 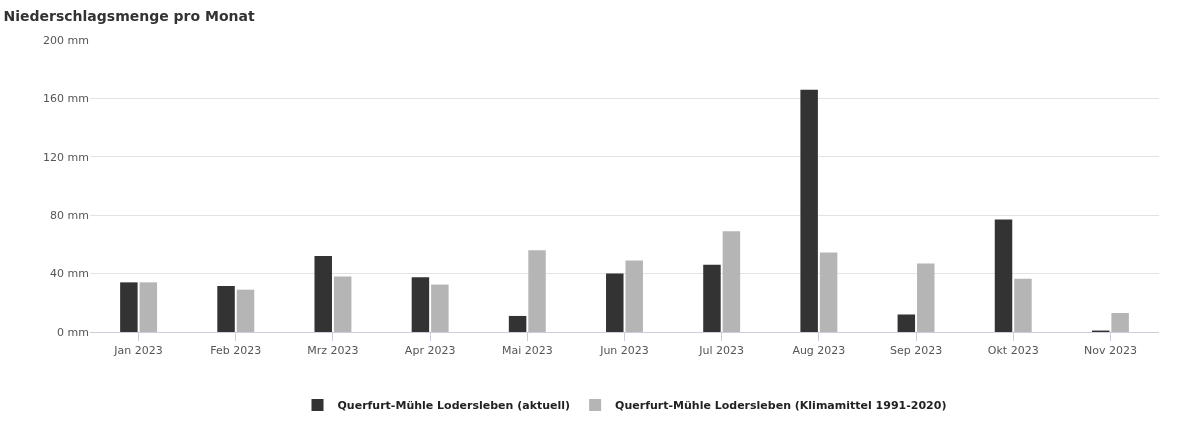 I want to click on x-tick-label: Jan 2023, so click(x=138, y=351).